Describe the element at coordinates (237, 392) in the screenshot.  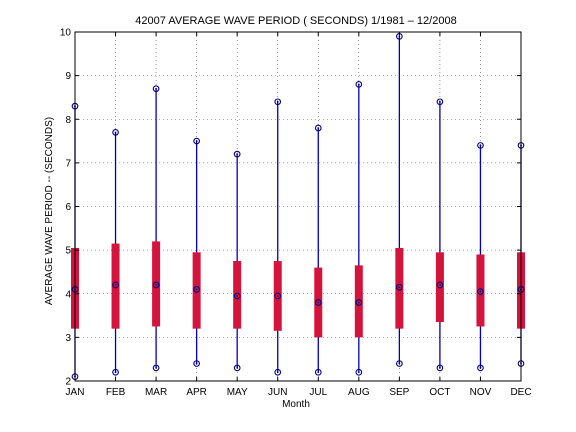
I see `x-tick-label: MAY` at that location.